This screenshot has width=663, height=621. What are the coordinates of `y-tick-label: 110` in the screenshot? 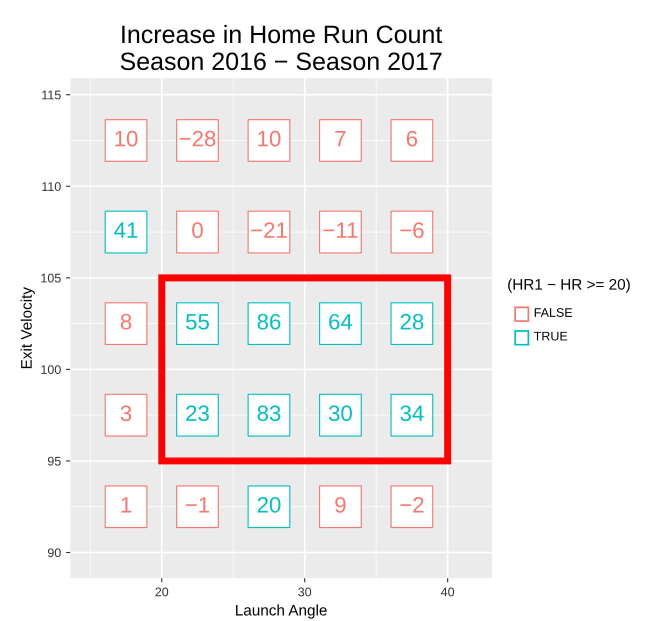 It's located at (51, 186).